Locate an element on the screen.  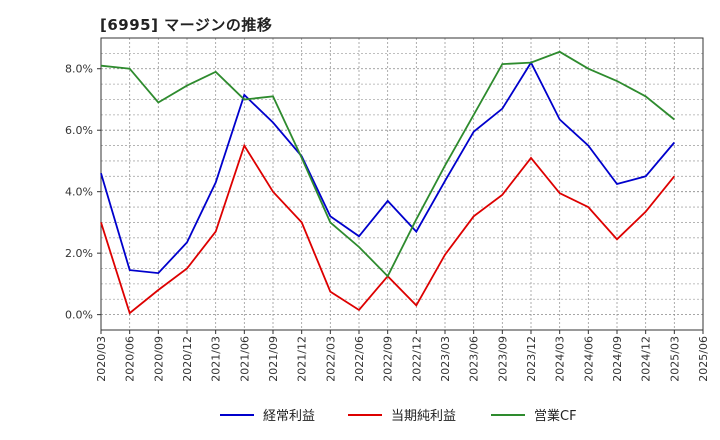
y-tick-label: 6.0% is located at coordinates (79, 130).